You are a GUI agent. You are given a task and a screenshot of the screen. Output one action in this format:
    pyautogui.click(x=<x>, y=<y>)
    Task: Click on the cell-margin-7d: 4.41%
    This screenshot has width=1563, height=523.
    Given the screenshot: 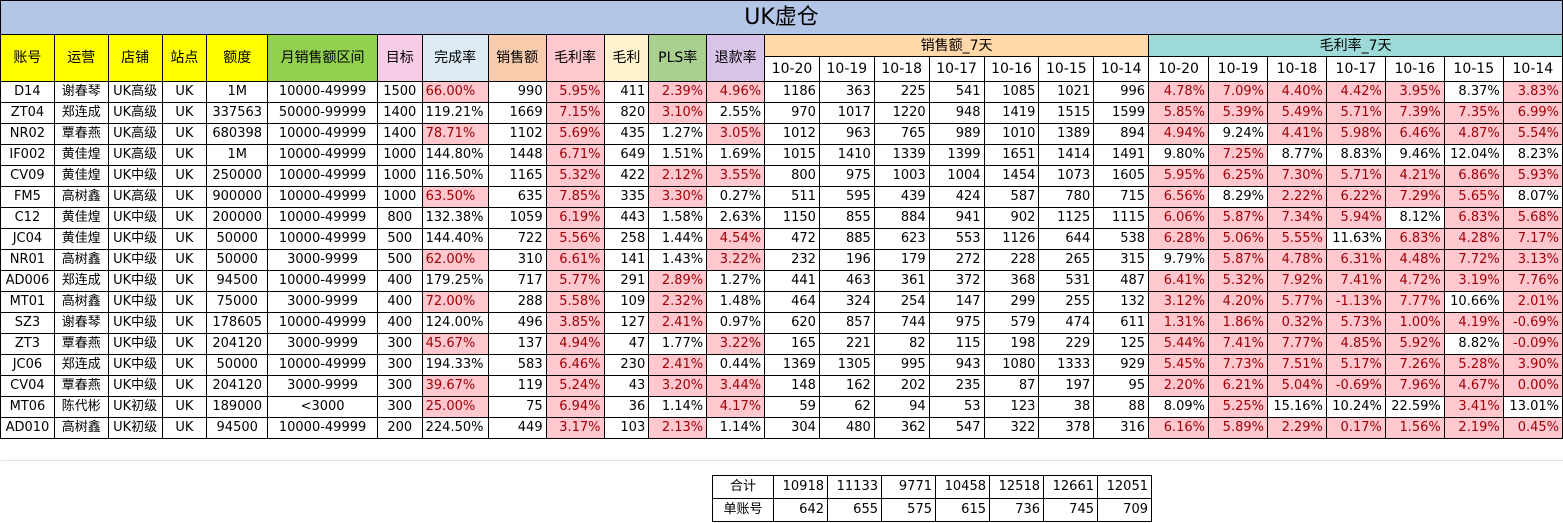 What is the action you would take?
    pyautogui.click(x=1296, y=134)
    